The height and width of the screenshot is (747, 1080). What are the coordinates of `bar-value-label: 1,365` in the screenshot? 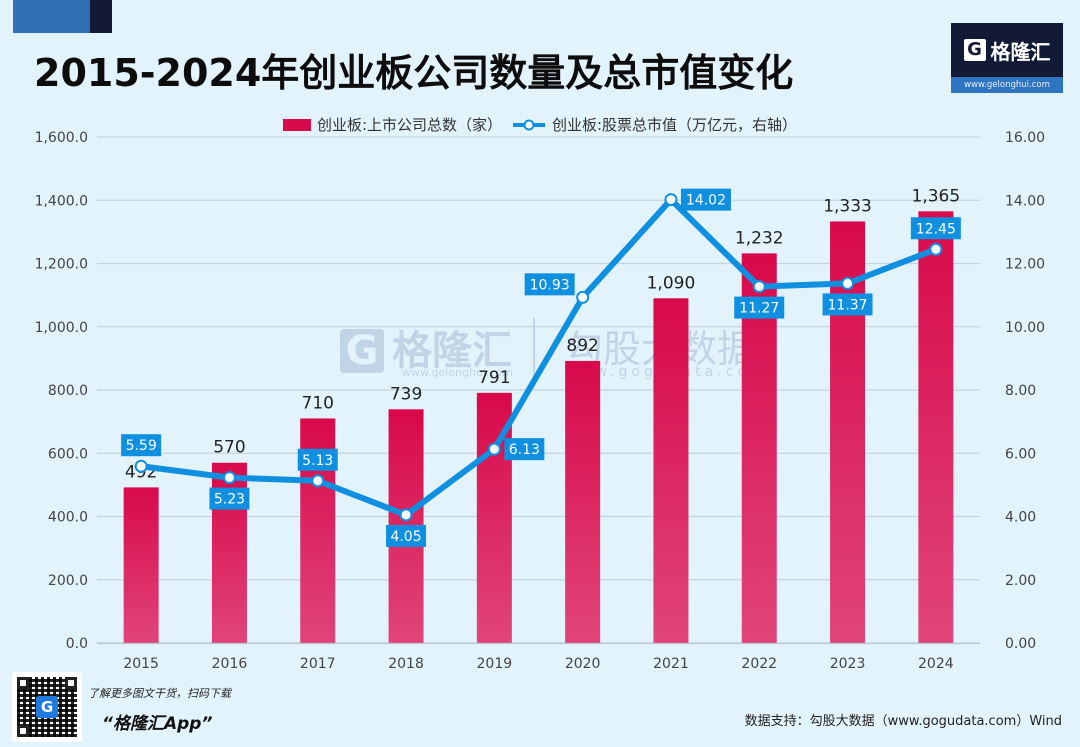 It's located at (936, 196).